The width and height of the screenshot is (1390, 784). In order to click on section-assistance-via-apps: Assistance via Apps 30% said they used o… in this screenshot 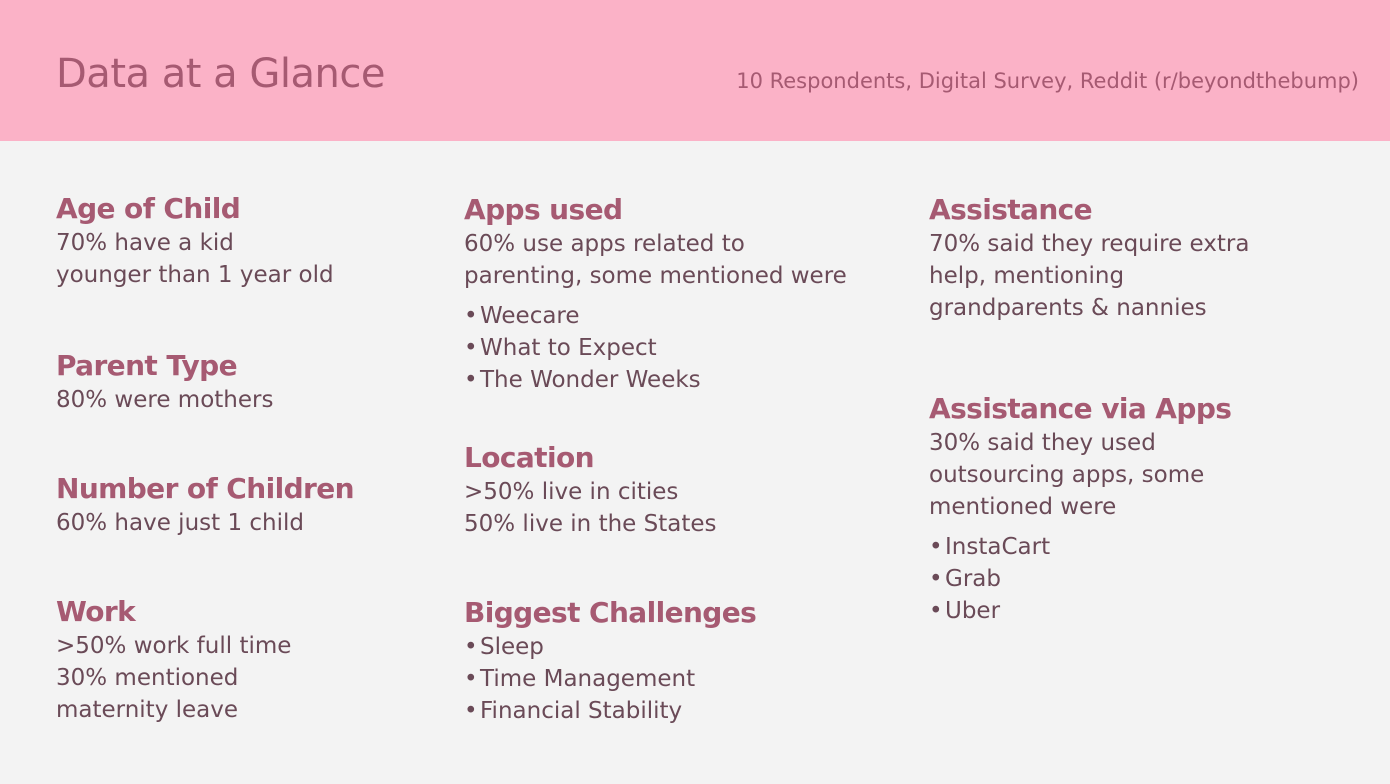, I will do `click(1080, 509)`.